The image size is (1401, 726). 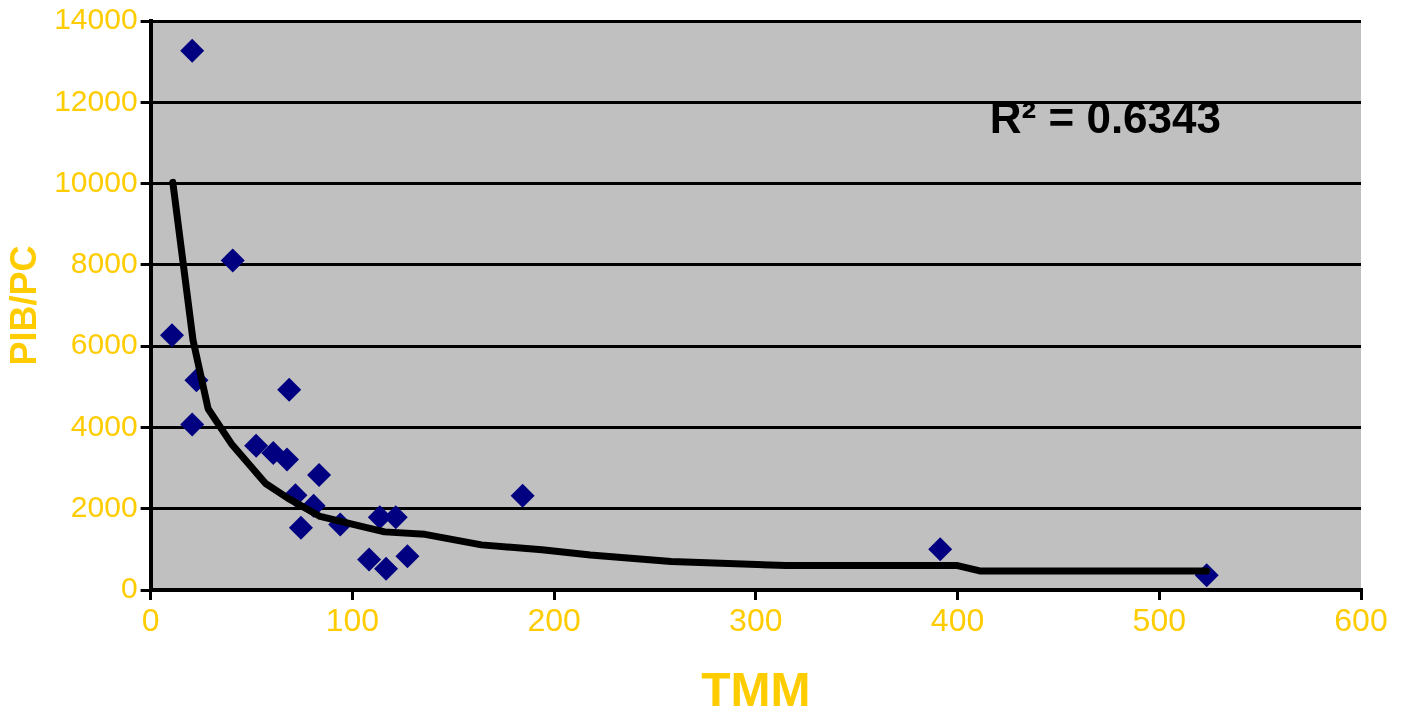 What do you see at coordinates (1159, 620) in the screenshot?
I see `x-tick-label: 500` at bounding box center [1159, 620].